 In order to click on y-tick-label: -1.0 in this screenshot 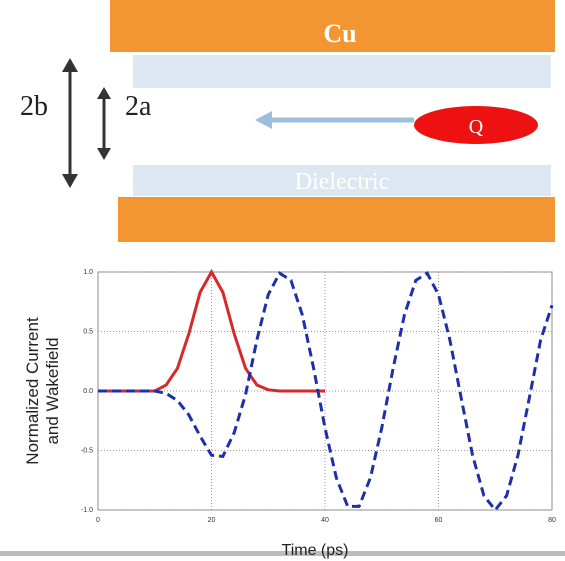, I will do `click(87, 510)`.